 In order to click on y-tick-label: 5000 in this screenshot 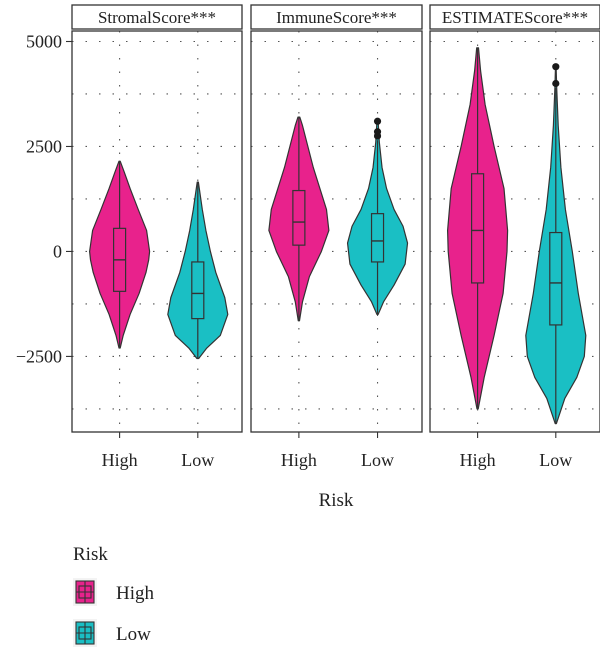, I will do `click(44, 41)`.